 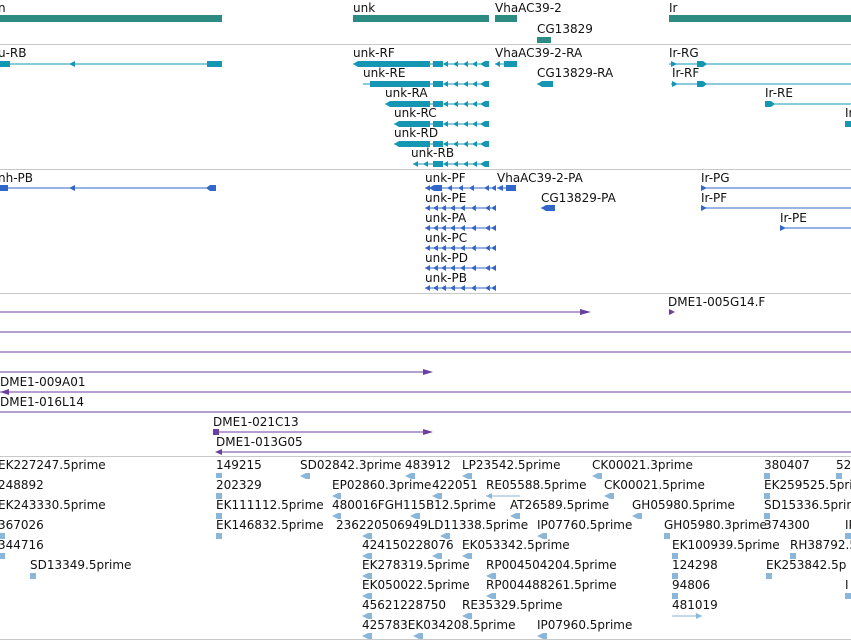 I want to click on transcript-label: Ir-RG, so click(x=684, y=53).